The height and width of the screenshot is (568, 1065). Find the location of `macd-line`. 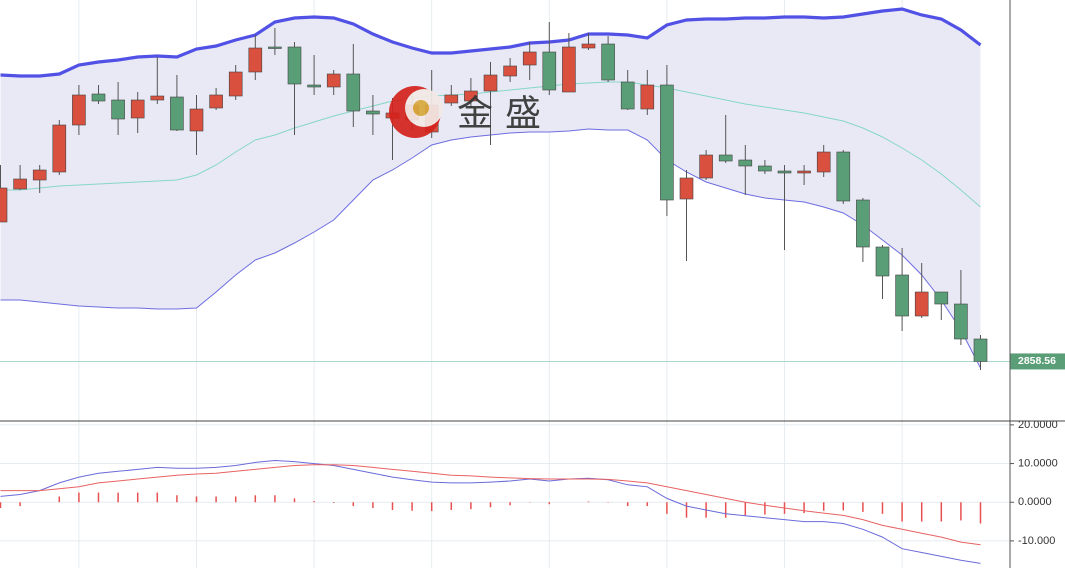

macd-line is located at coordinates (490, 505).